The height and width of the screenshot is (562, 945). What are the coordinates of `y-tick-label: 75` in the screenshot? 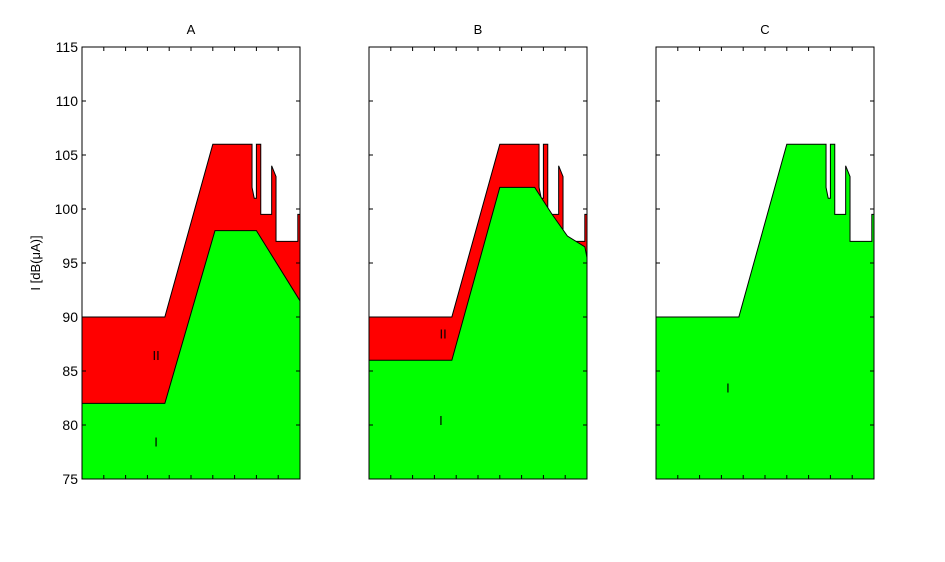 It's located at (70, 479).